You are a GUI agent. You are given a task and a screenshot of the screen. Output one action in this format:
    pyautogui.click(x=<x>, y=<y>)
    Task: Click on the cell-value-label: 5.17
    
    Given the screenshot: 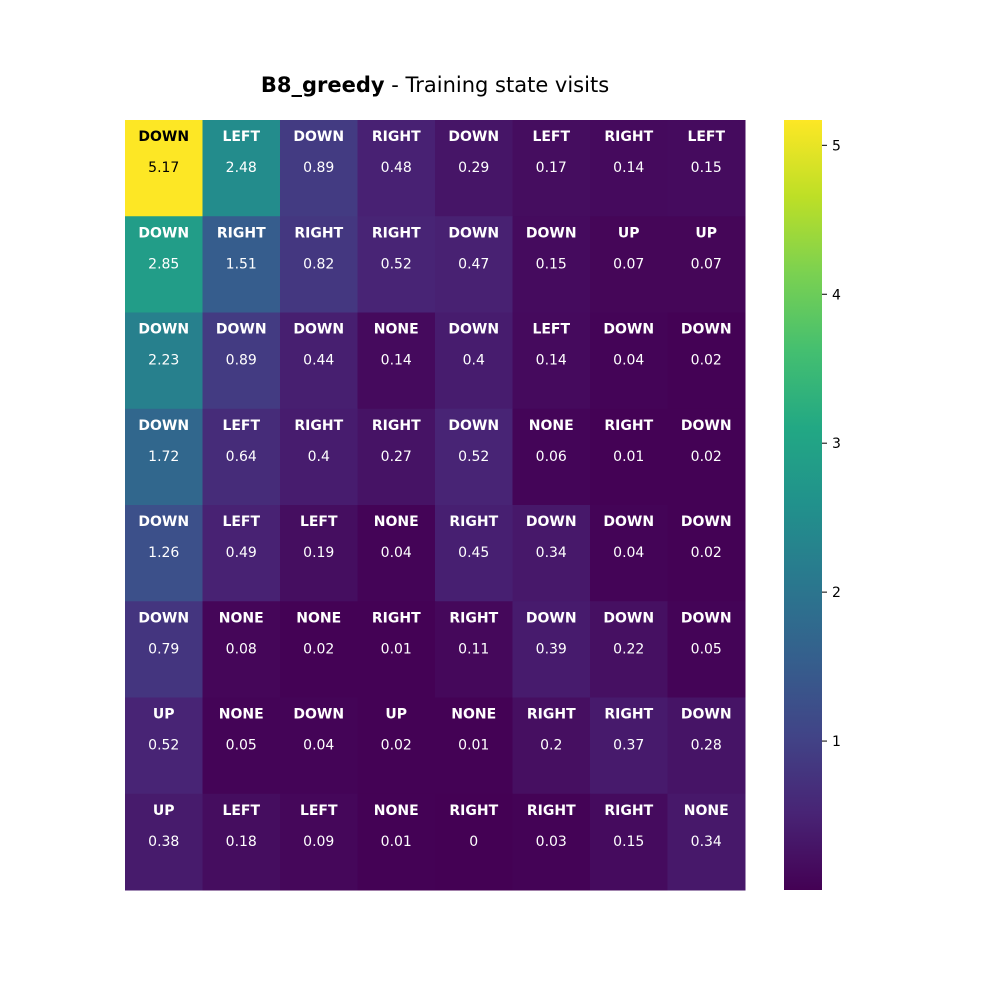 What is the action you would take?
    pyautogui.click(x=163, y=168)
    